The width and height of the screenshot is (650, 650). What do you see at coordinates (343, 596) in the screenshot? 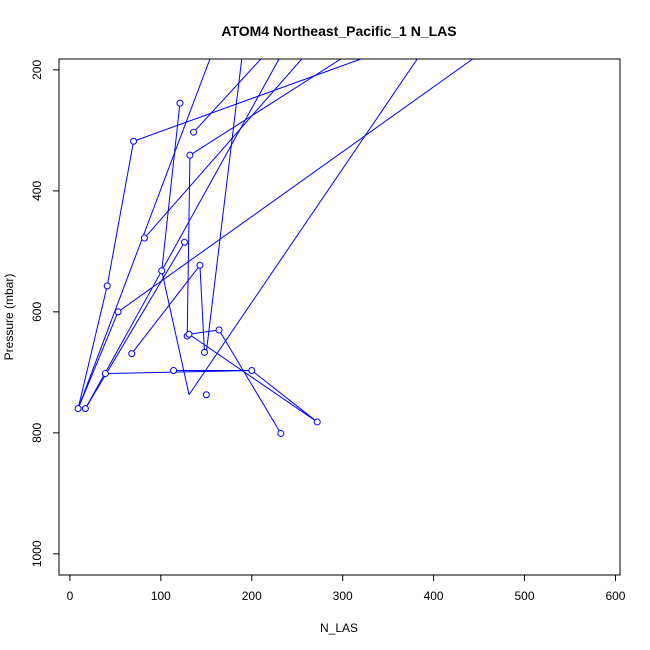
I see `x-tick-label: 300` at bounding box center [343, 596].